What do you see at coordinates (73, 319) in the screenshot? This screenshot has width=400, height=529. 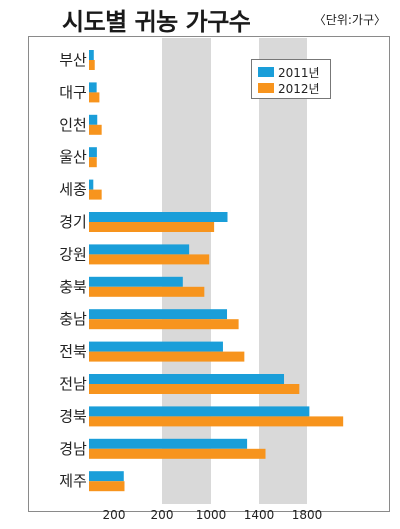 I see `category-label: 충남` at bounding box center [73, 319].